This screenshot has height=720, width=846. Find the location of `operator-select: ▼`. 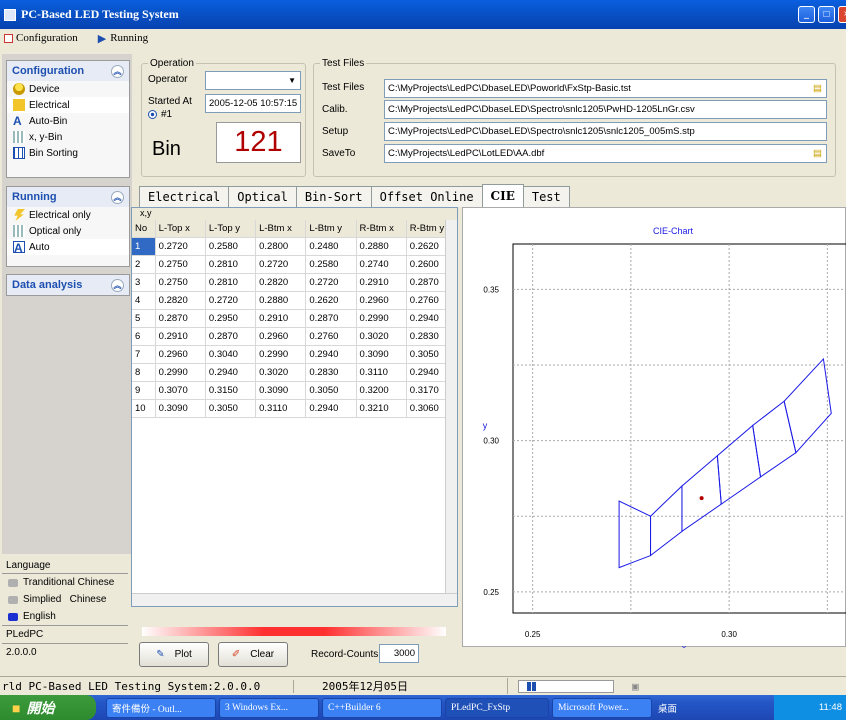

operator-select: ▼ is located at coordinates (253, 80).